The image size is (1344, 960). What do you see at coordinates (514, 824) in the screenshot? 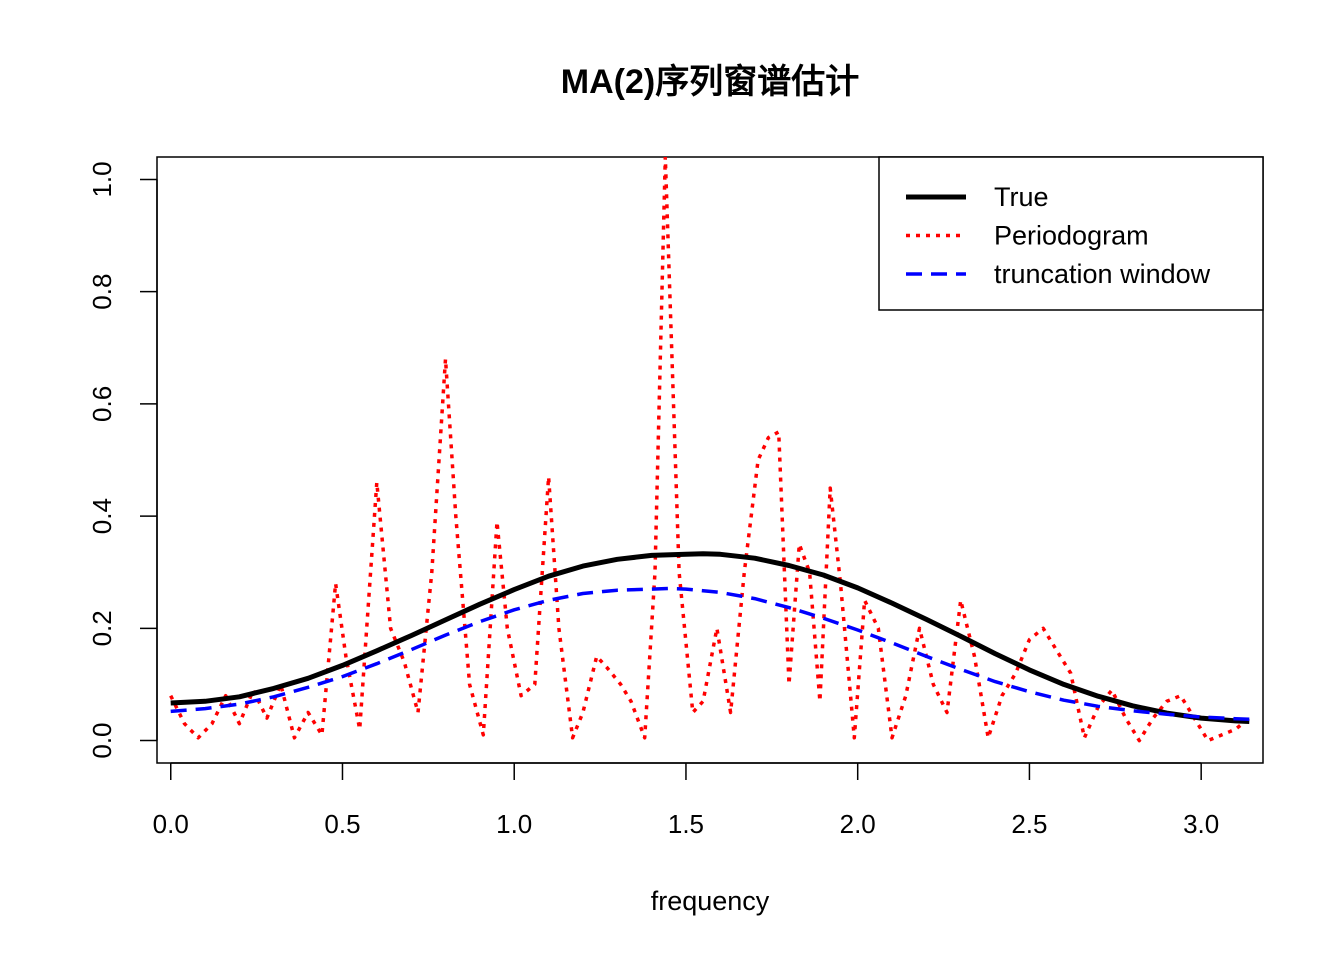
I see `x-tick-label: 1.0` at bounding box center [514, 824].